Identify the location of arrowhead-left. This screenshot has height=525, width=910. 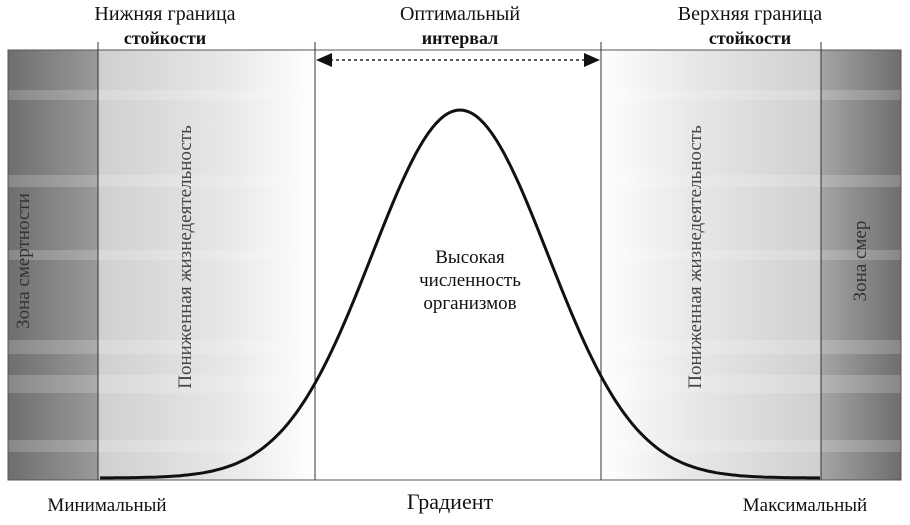
(324, 60).